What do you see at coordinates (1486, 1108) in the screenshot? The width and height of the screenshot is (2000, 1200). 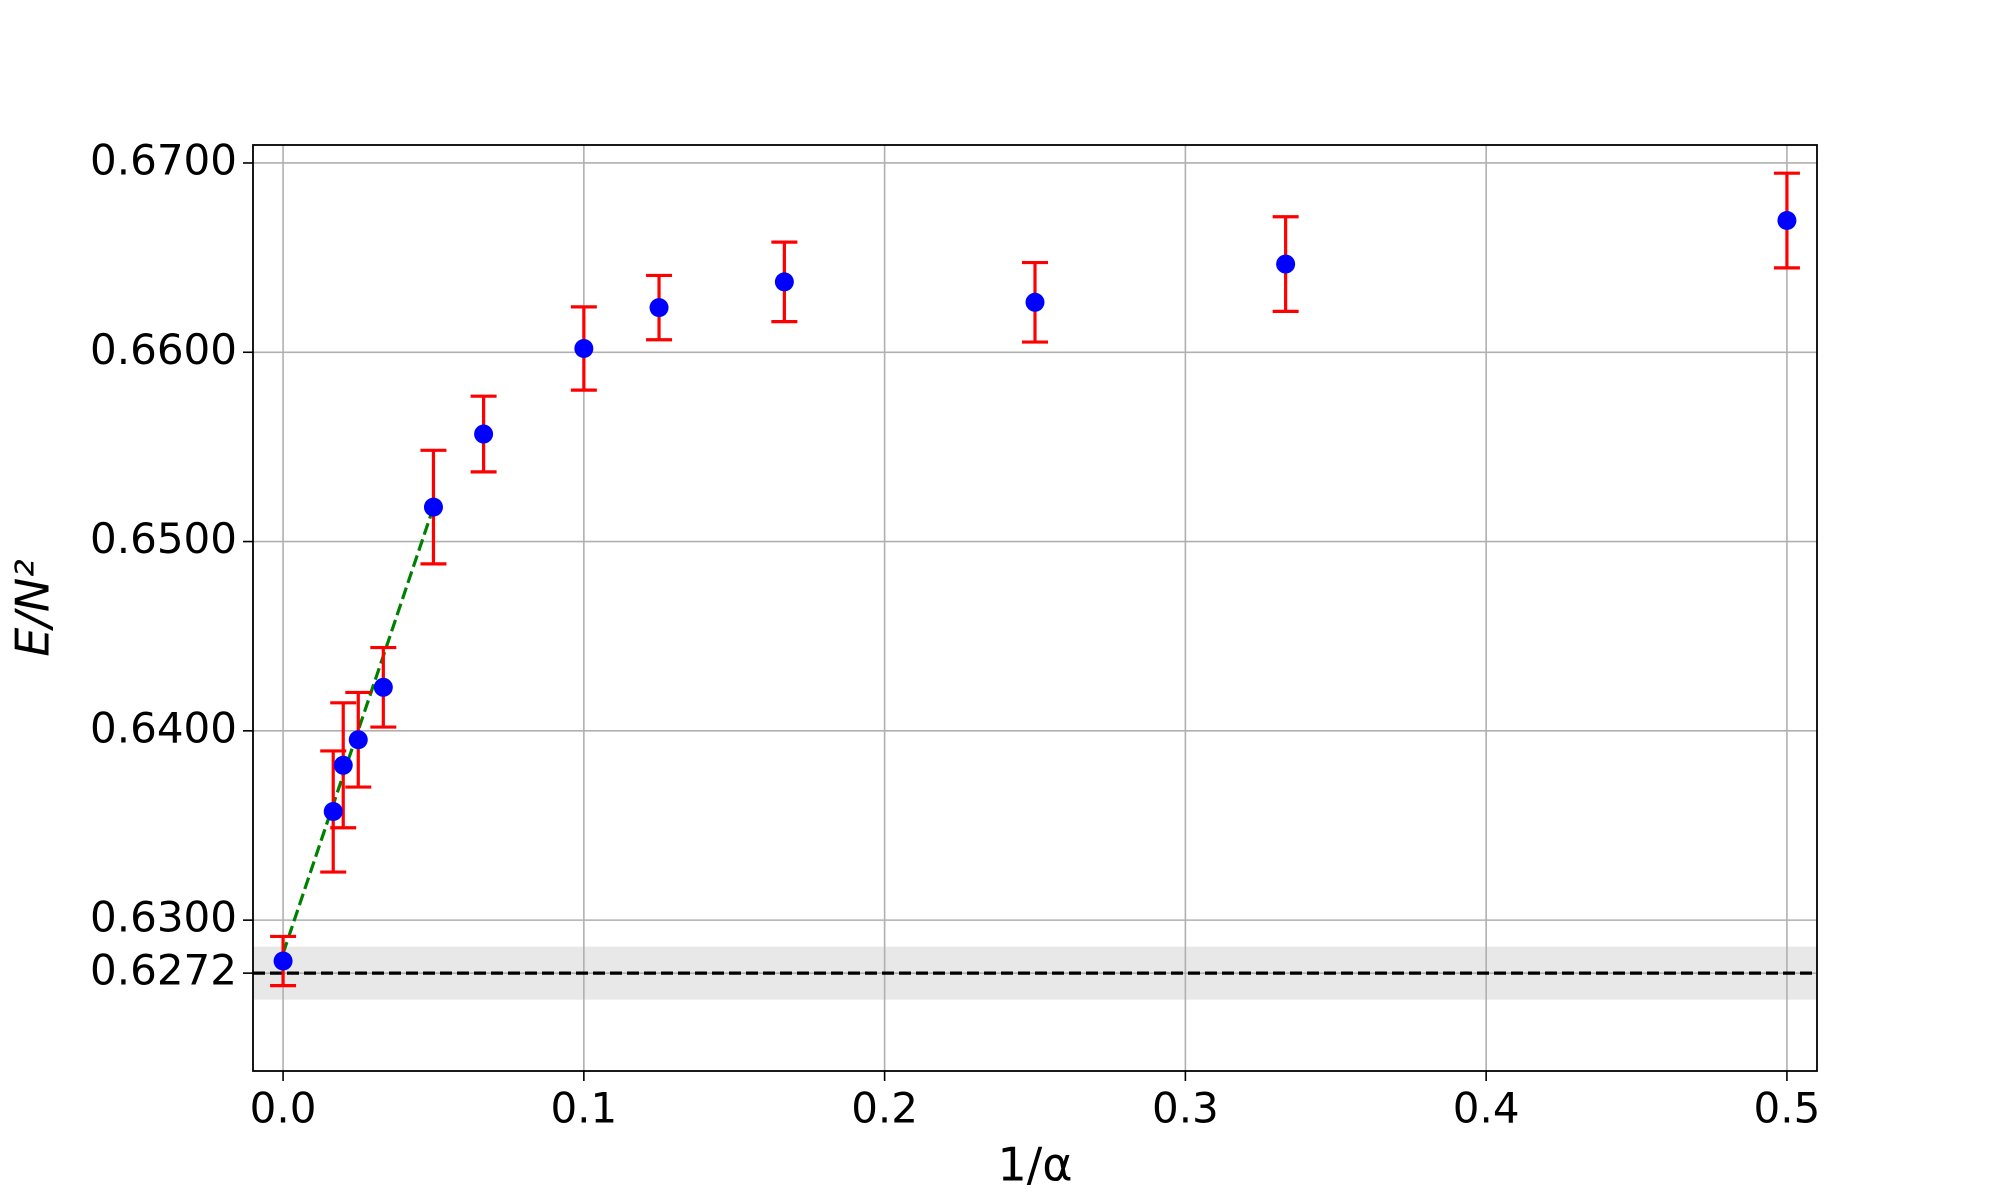 I see `x-tick-label: 0.4` at bounding box center [1486, 1108].